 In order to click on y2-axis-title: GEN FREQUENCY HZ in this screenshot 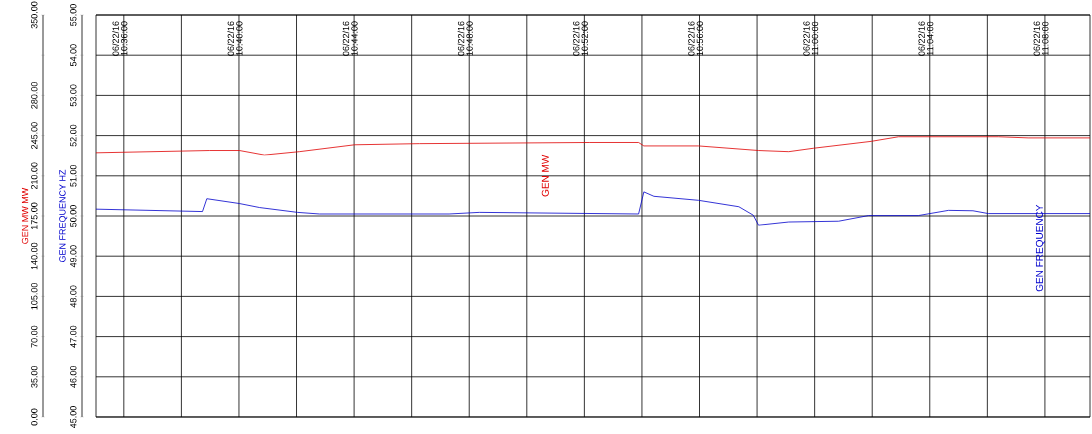, I will do `click(63, 216)`.